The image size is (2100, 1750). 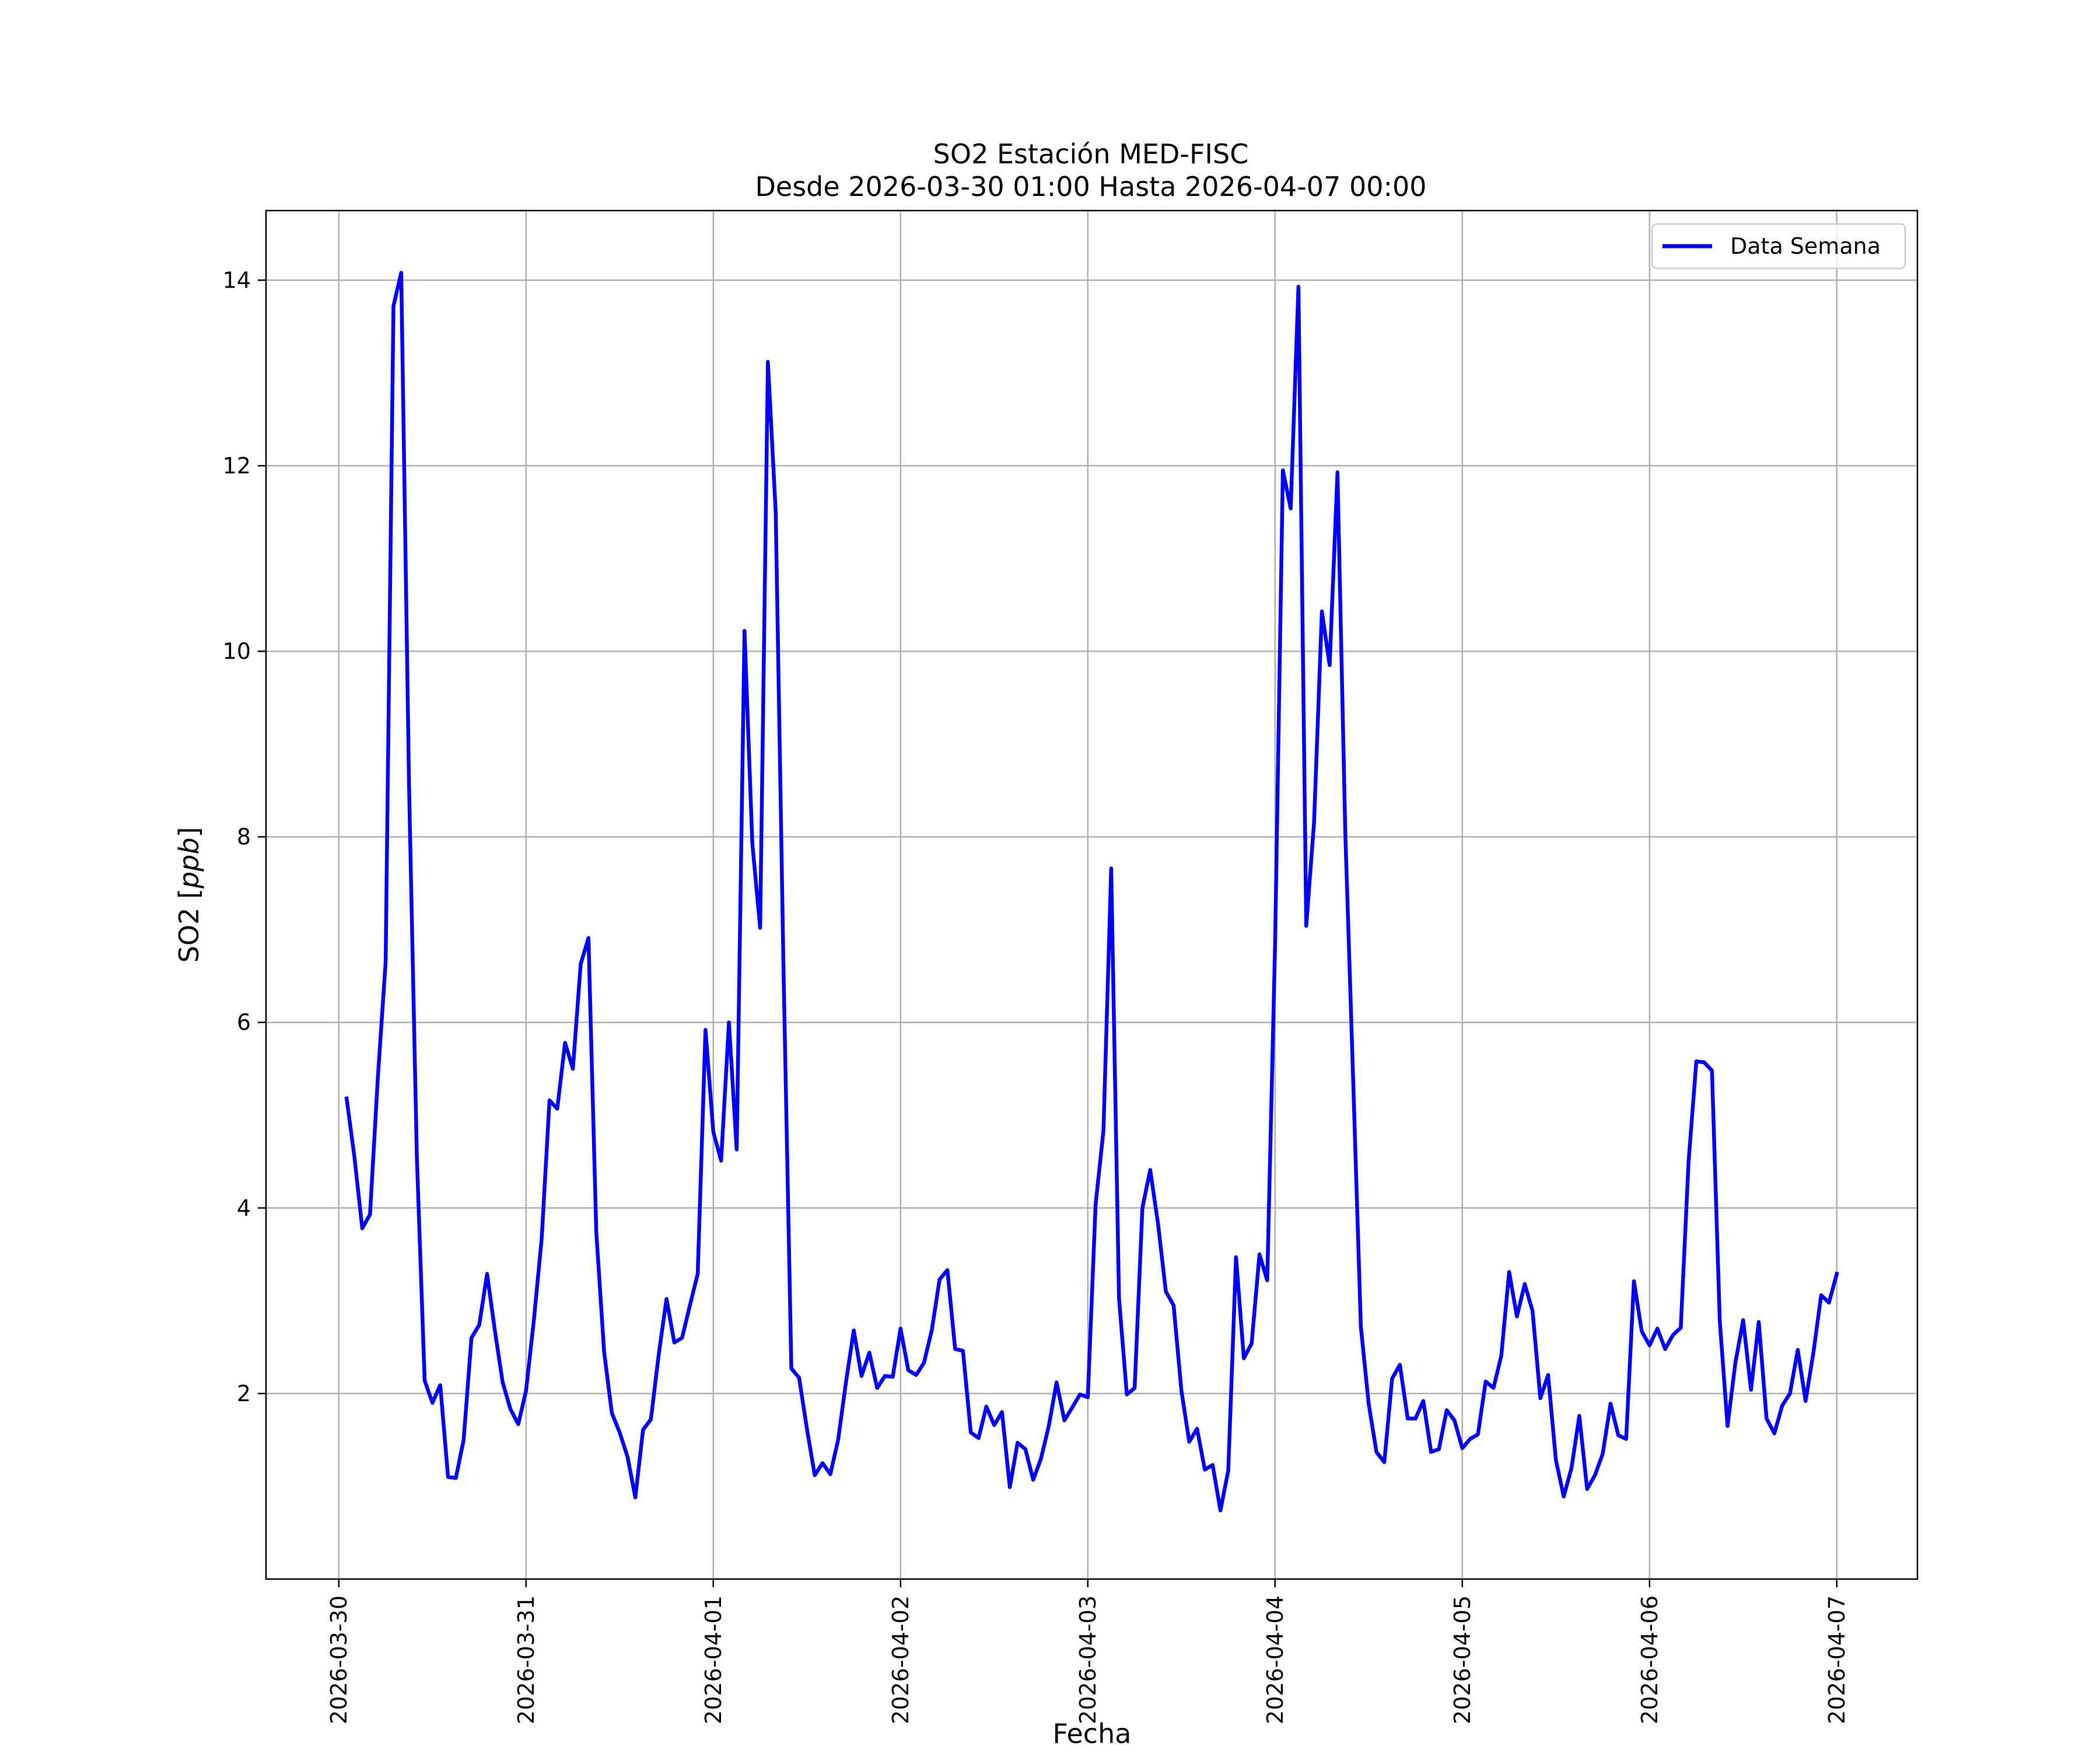 What do you see at coordinates (237, 280) in the screenshot?
I see `y-tick-label-6: 14` at bounding box center [237, 280].